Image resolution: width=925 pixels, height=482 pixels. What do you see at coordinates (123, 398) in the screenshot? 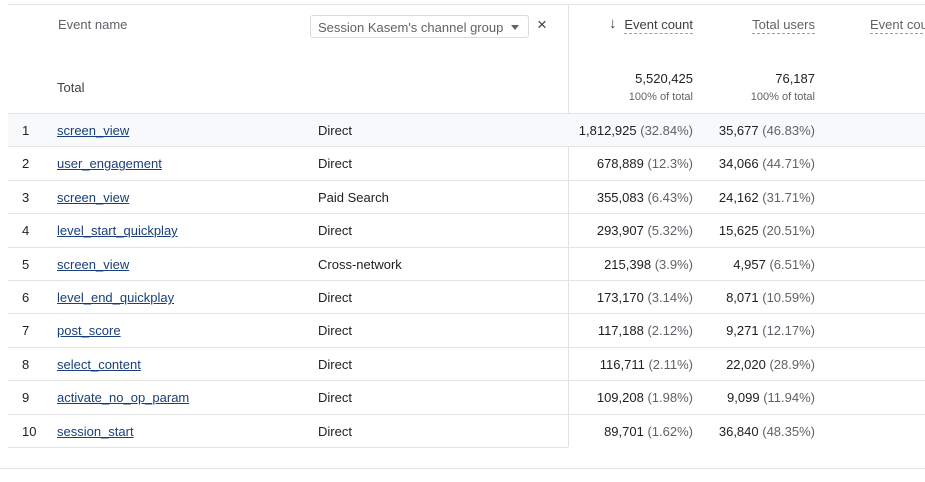
I see `event-name-link: activate_no_op_param` at bounding box center [123, 398].